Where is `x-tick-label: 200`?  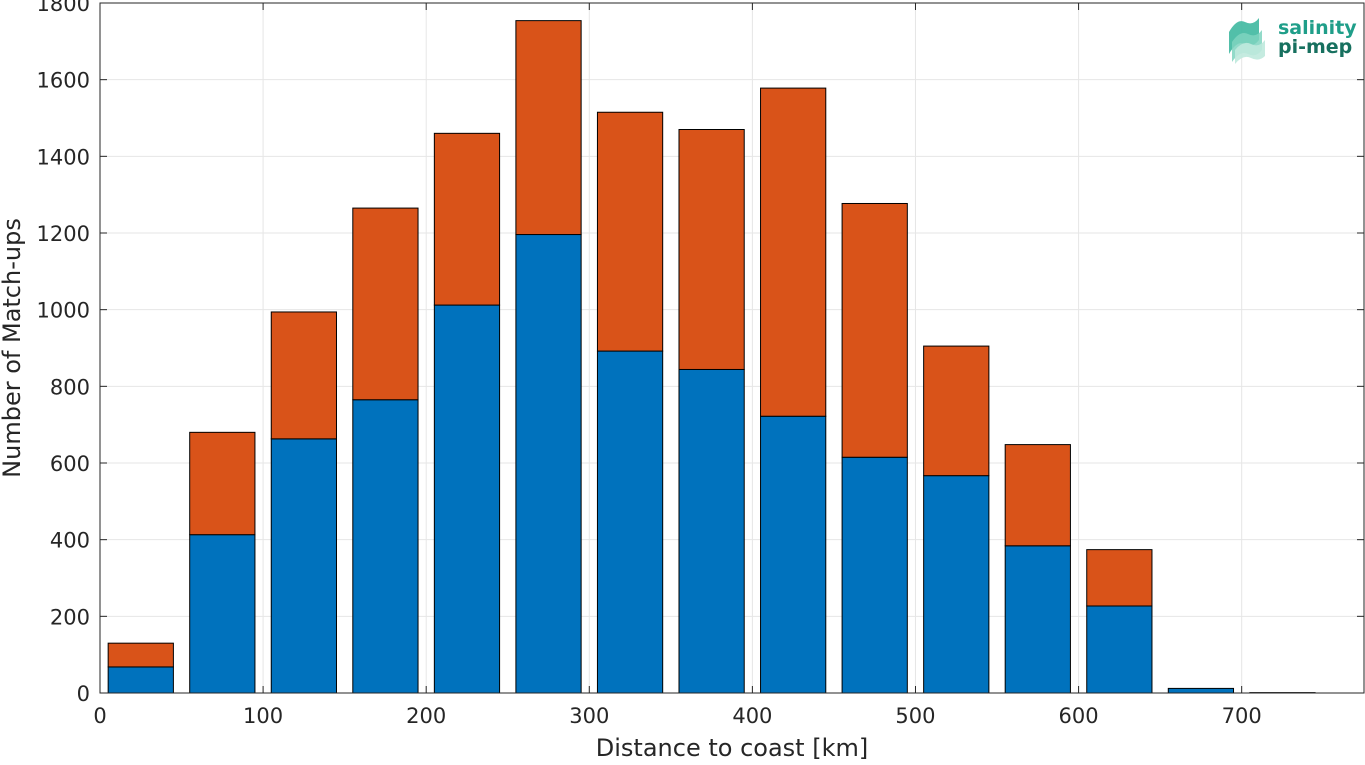 x-tick-label: 200 is located at coordinates (426, 716).